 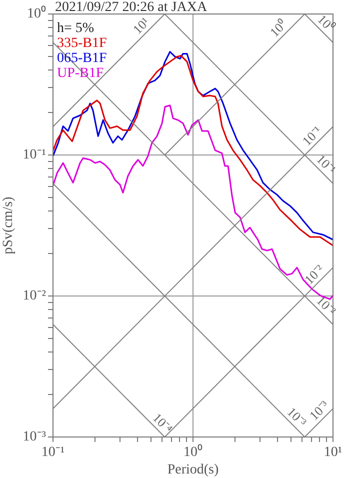 I want to click on chart-title: 2021/09/27 20:26 at JAXA, so click(x=131, y=7).